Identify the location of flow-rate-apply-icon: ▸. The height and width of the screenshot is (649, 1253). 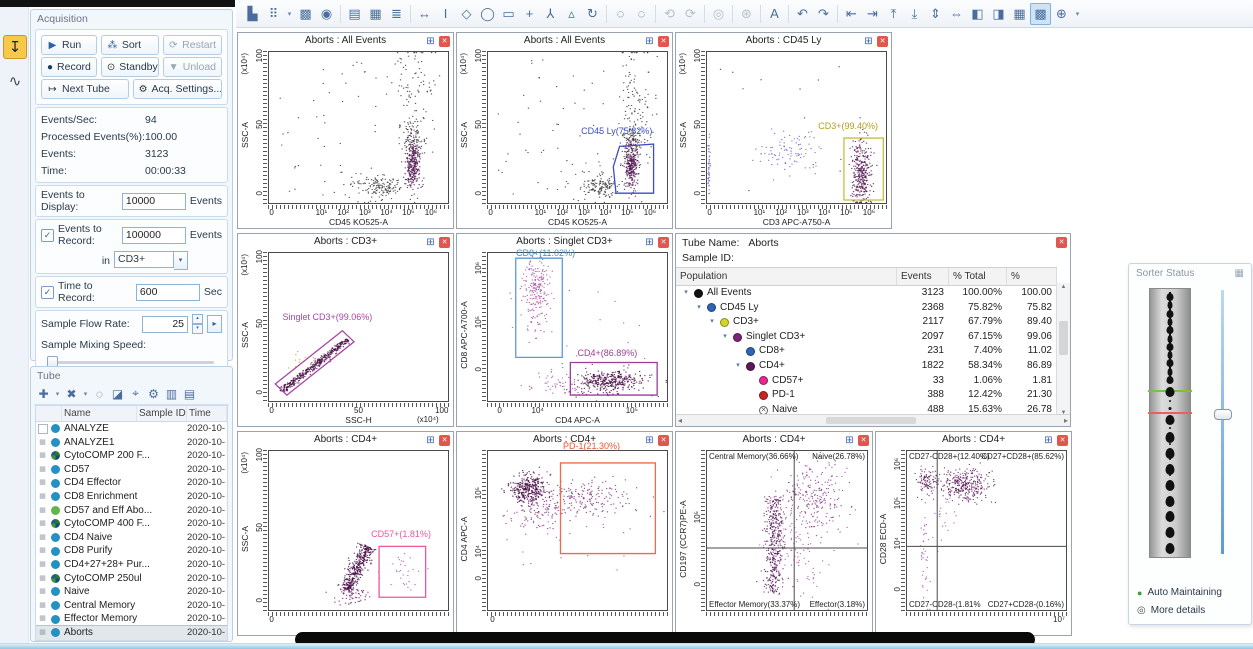
(214, 324).